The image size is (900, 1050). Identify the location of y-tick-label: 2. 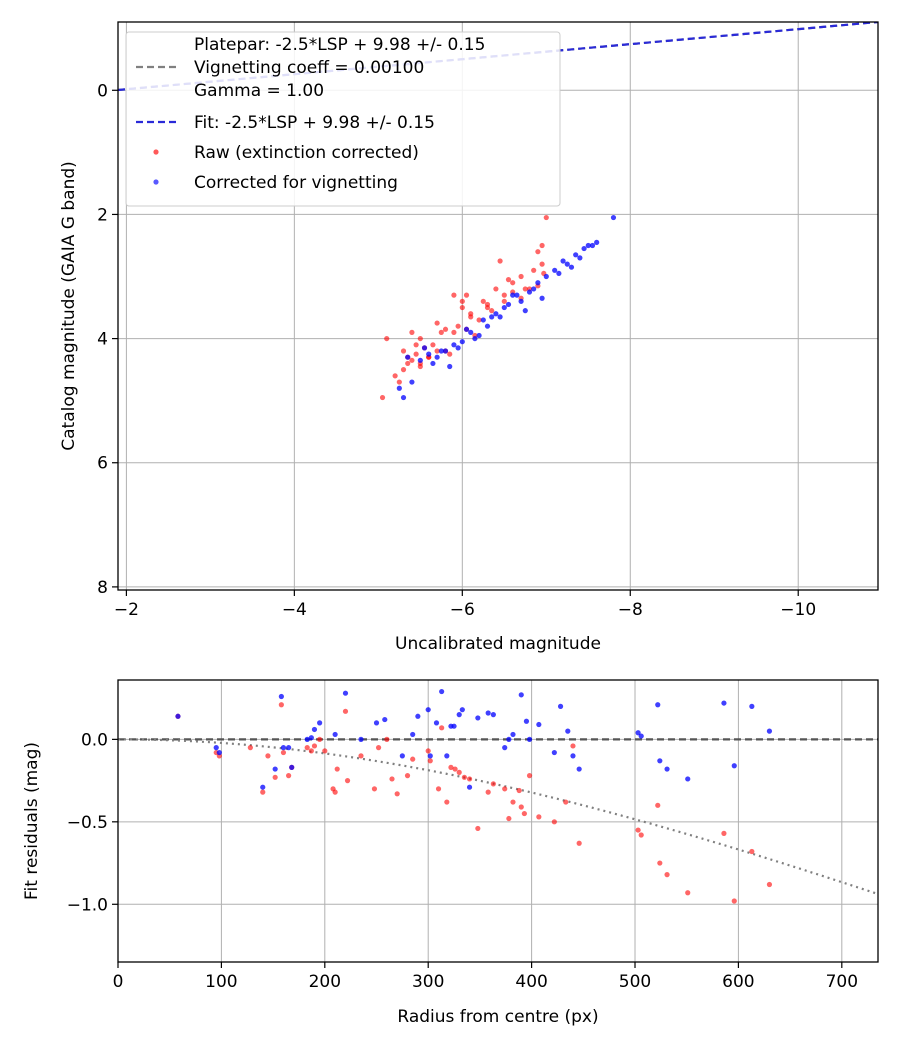
(102, 215).